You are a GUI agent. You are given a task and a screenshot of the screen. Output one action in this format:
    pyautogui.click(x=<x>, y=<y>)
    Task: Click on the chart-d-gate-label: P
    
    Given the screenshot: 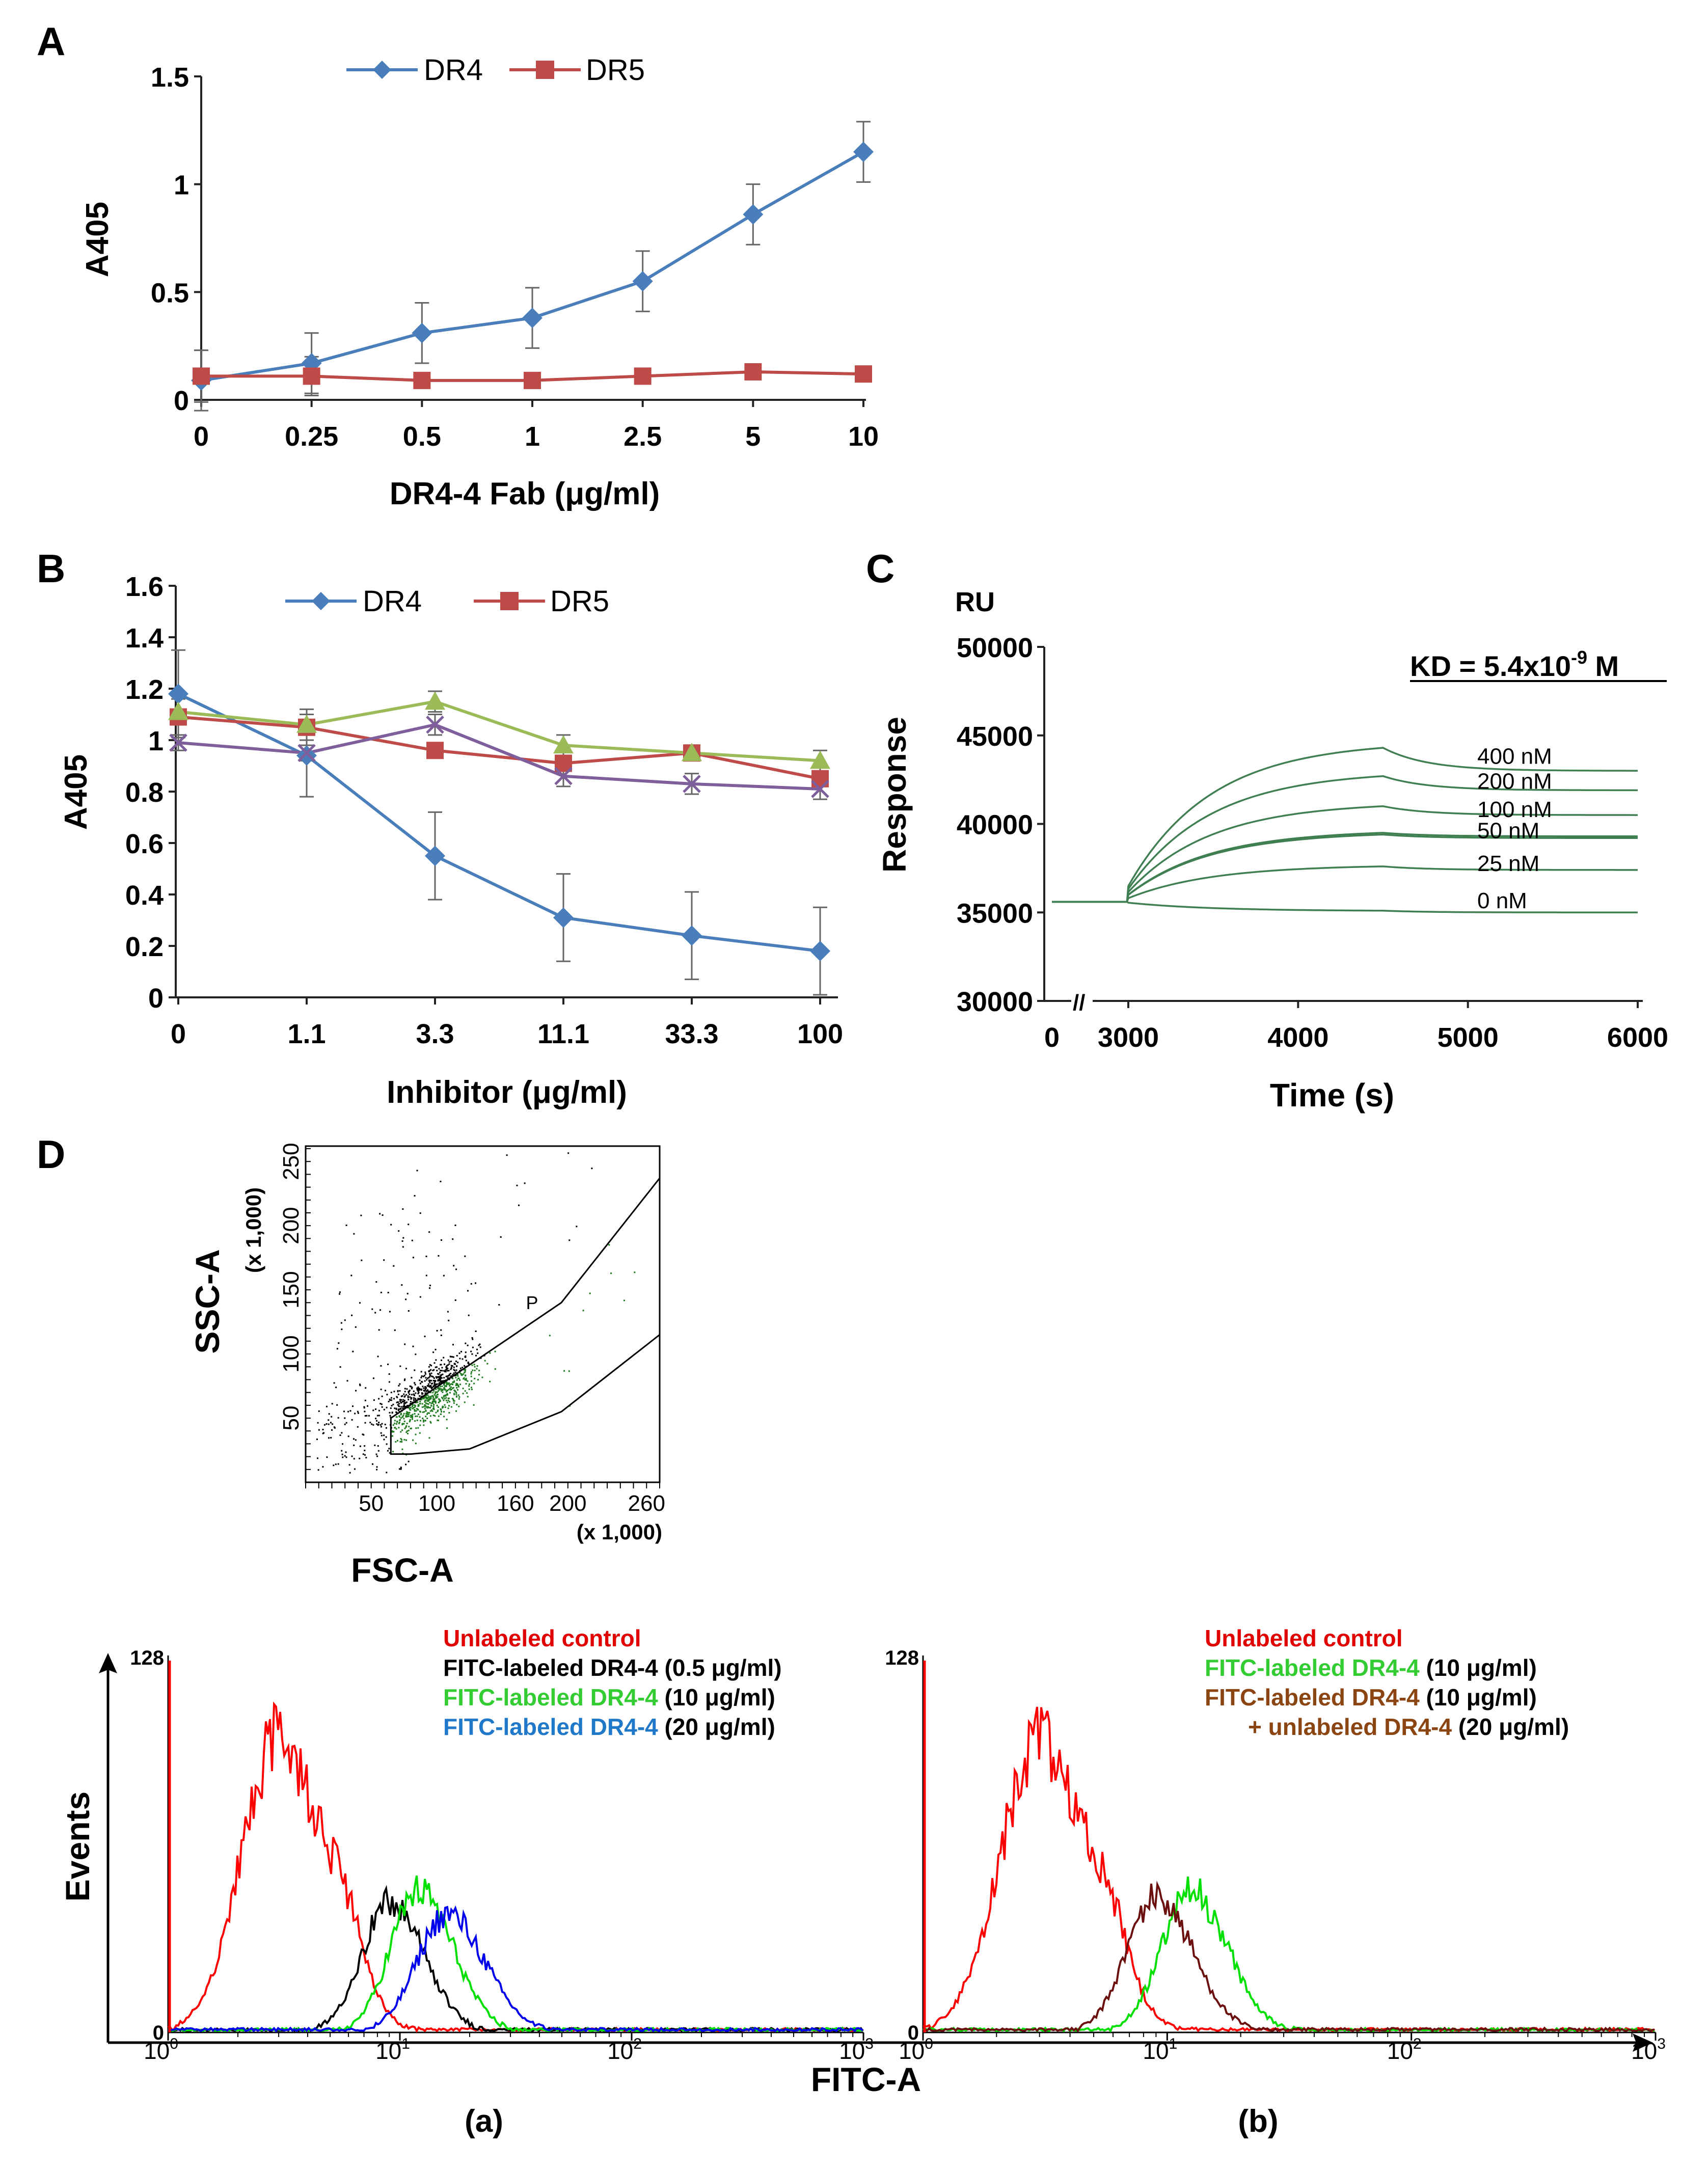 What is the action you would take?
    pyautogui.click(x=532, y=1303)
    